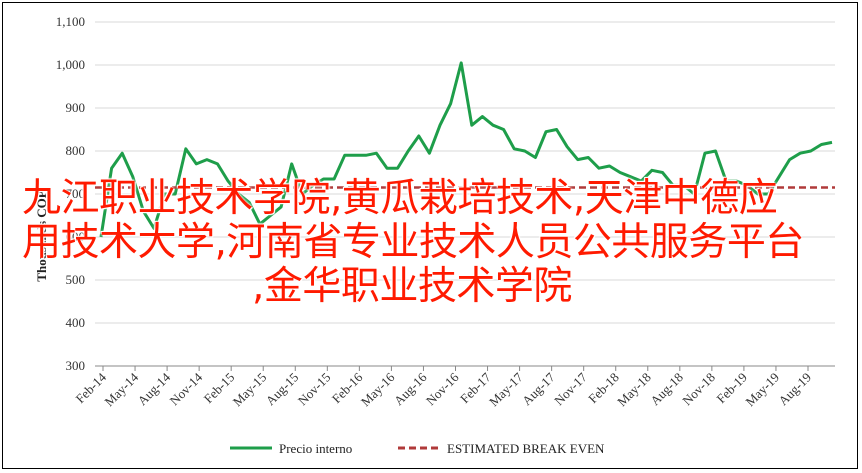 The width and height of the screenshot is (862, 473). Describe the element at coordinates (506, 389) in the screenshot. I see `x-tick-label: May-17` at that location.